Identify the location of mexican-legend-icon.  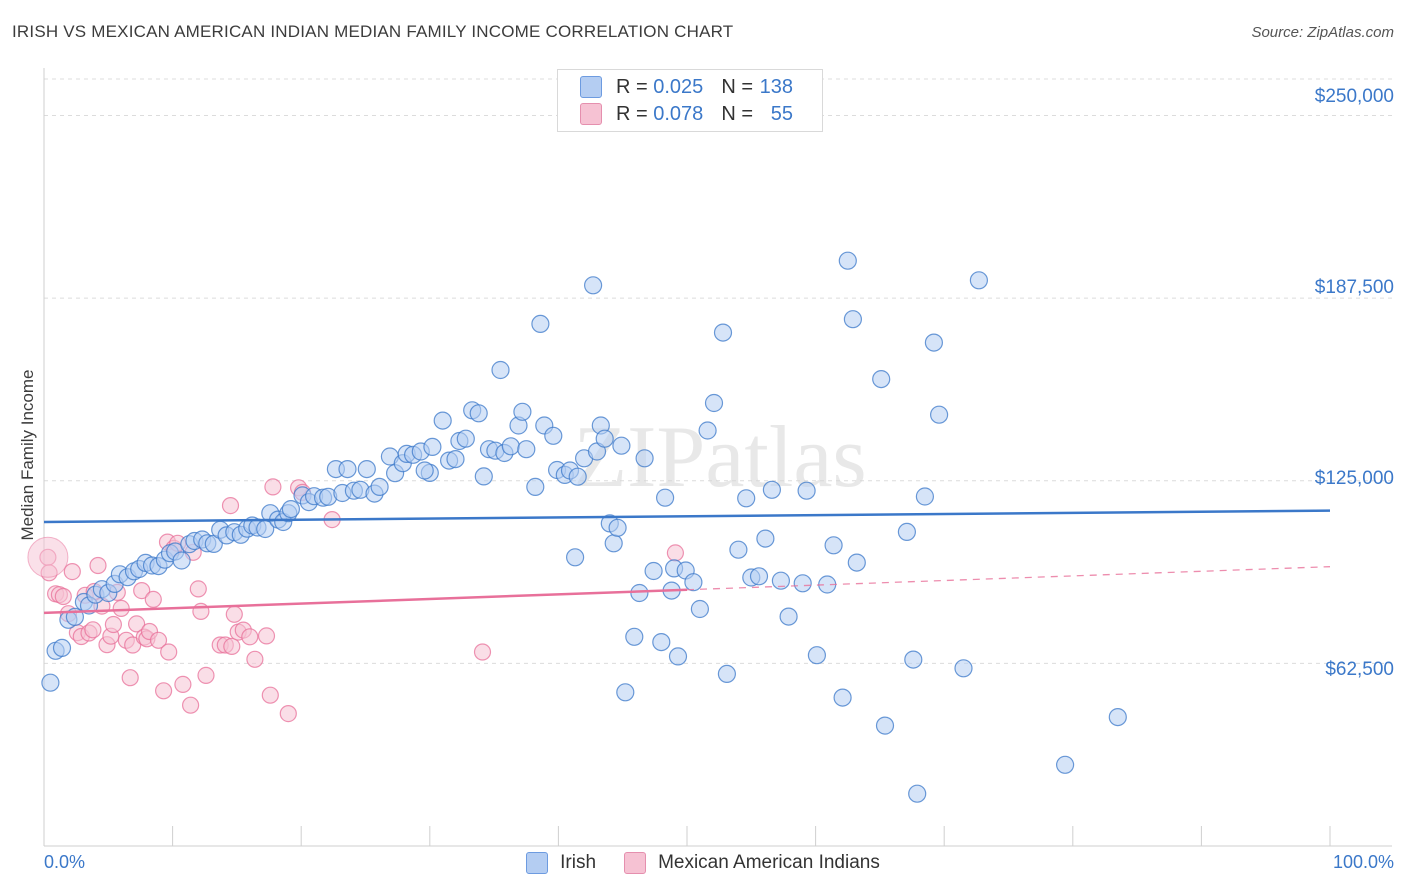
(635, 863).